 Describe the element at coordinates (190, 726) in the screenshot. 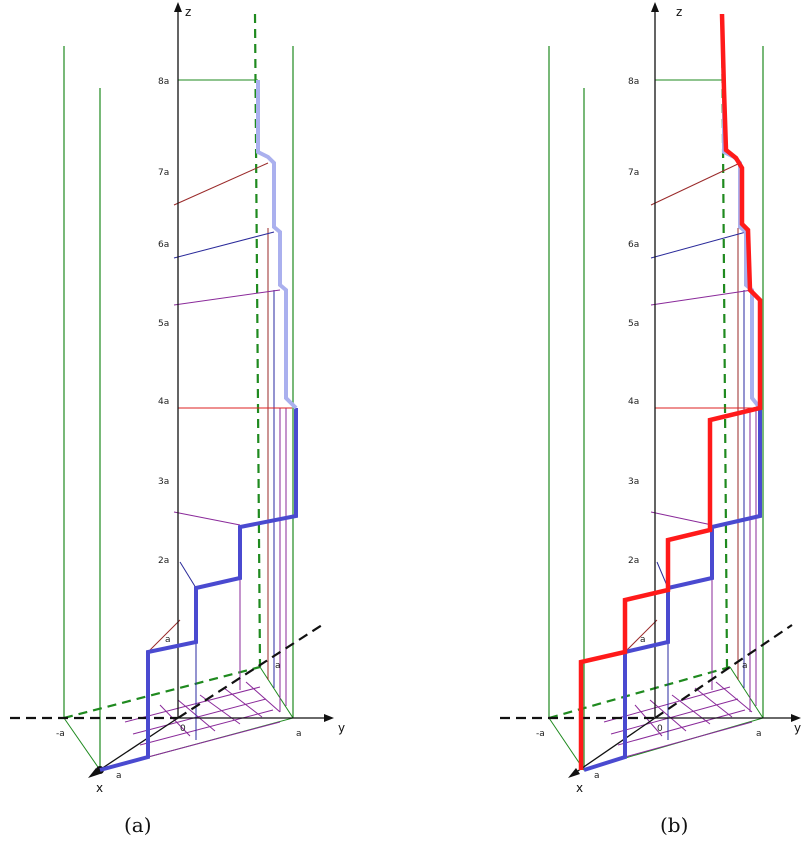

I see `base-grid` at that location.